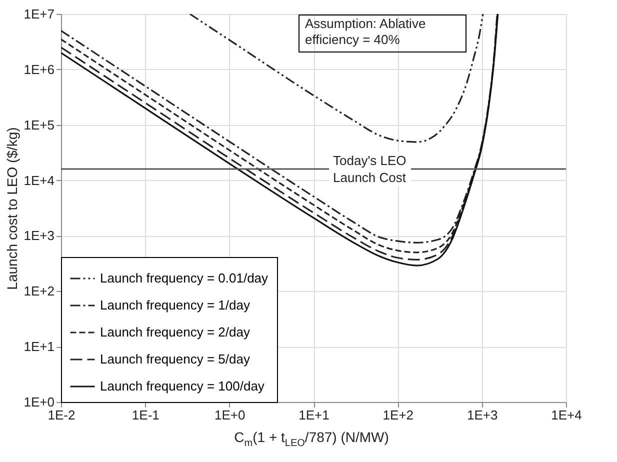 This screenshot has height=462, width=617. What do you see at coordinates (39, 180) in the screenshot?
I see `y-tick-label: 1E+4` at bounding box center [39, 180].